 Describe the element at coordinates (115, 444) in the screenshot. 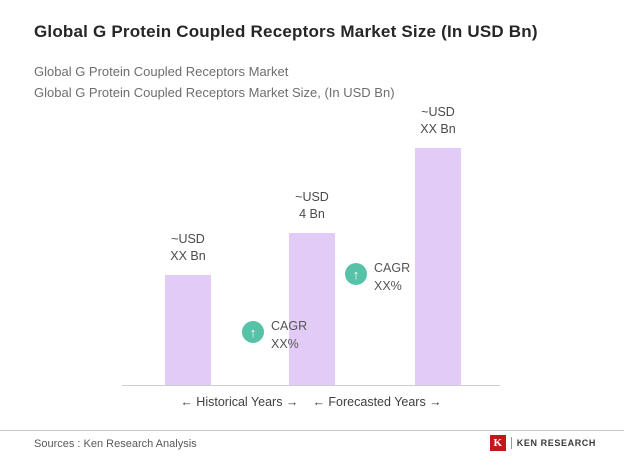

I see `sources-note: Sources : Ken Research Analysis` at that location.